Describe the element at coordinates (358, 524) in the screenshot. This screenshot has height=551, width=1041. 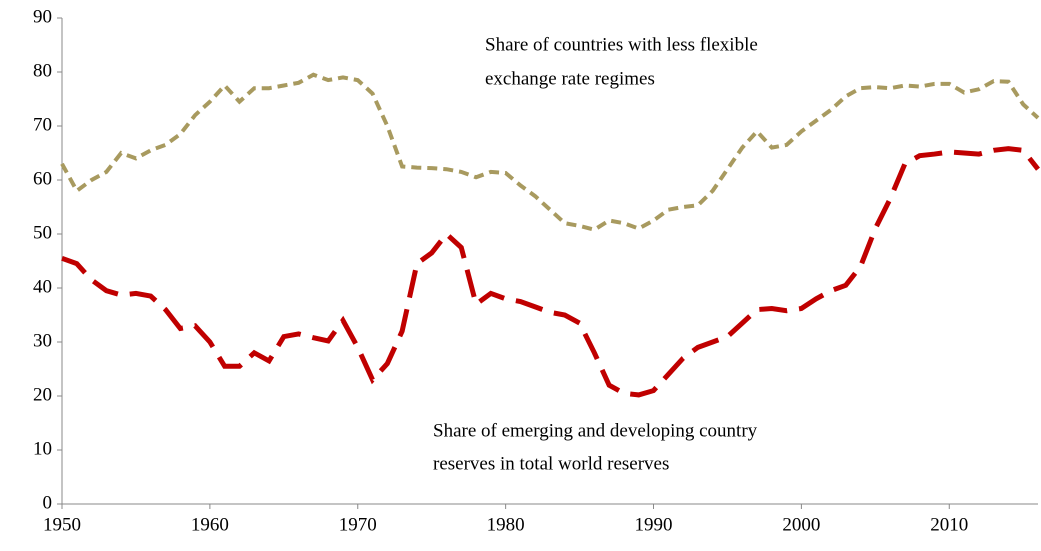
I see `x-tick-label: 1970` at that location.